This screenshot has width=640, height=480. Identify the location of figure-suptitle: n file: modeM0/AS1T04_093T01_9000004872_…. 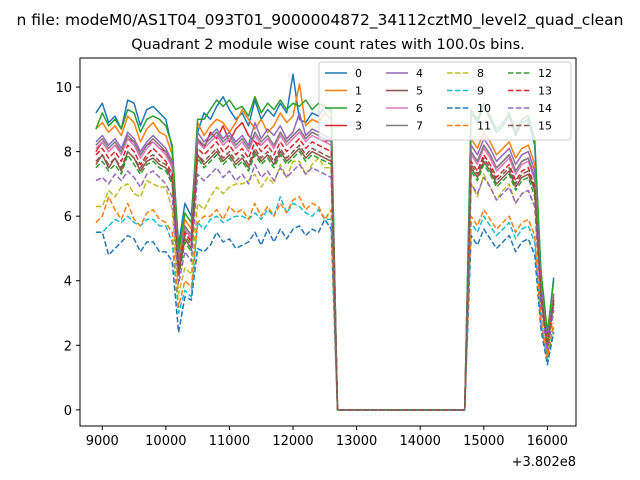
(320, 20).